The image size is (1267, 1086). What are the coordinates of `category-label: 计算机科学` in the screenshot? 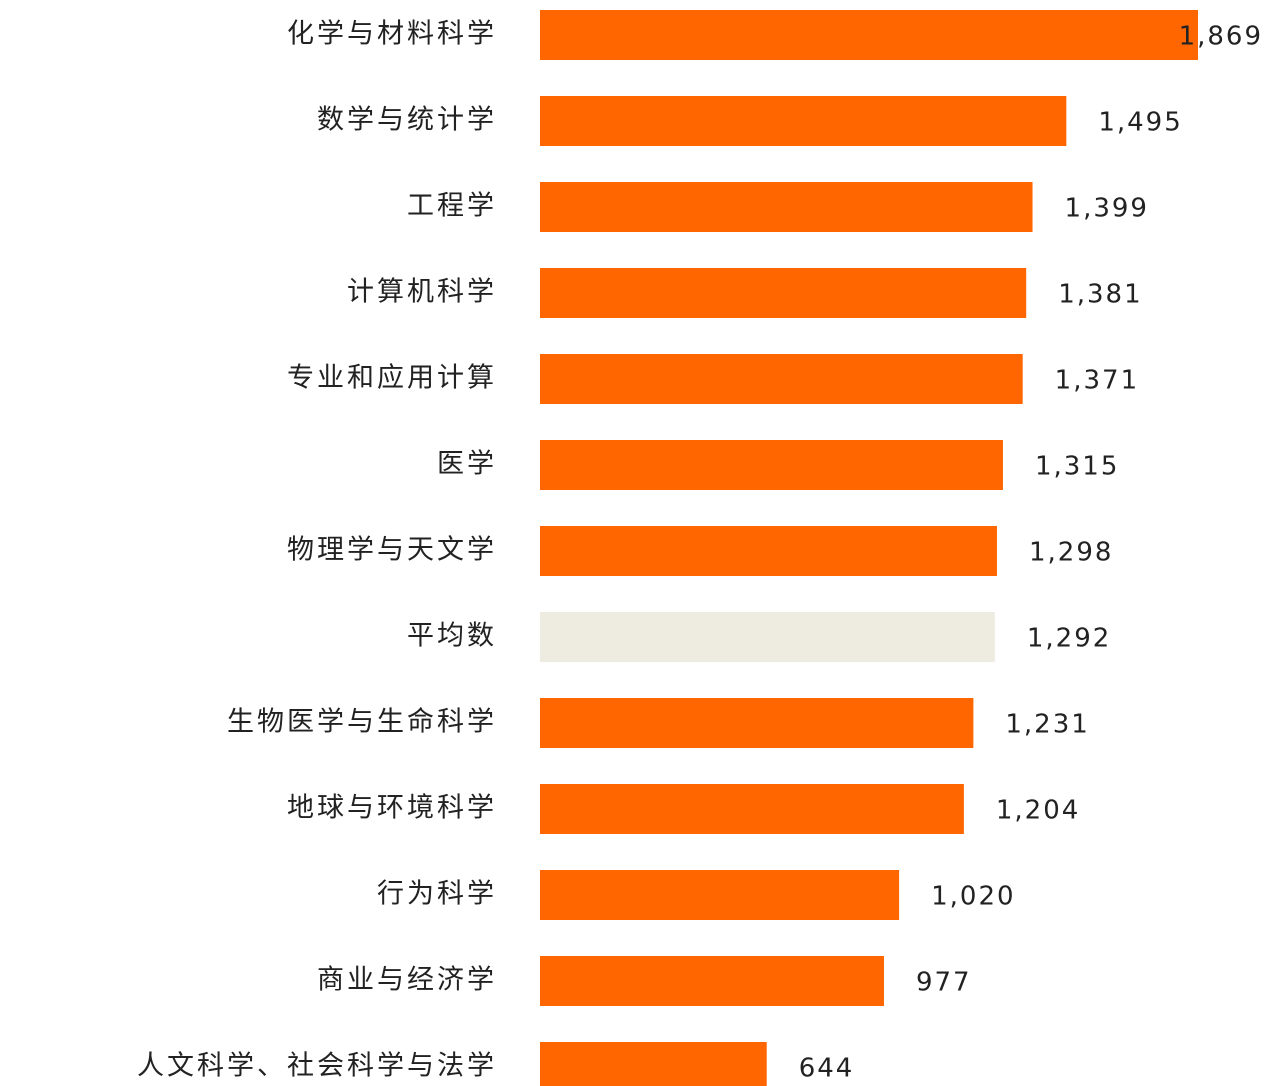 It's located at (422, 292).